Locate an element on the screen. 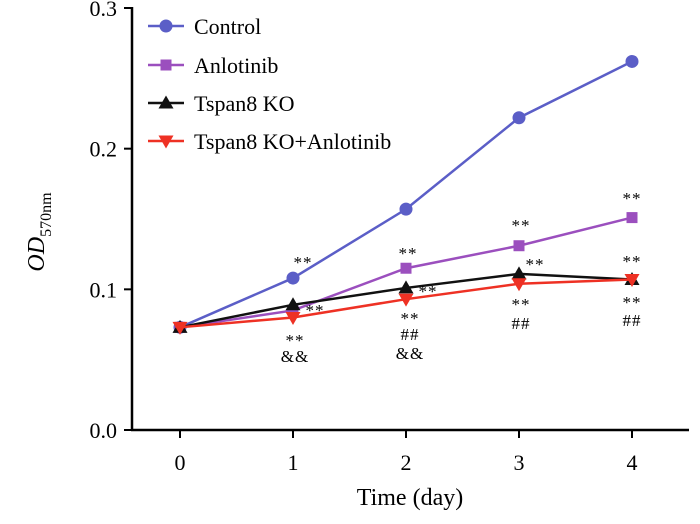  y-axis-title: OD570nm is located at coordinates (39, 232).